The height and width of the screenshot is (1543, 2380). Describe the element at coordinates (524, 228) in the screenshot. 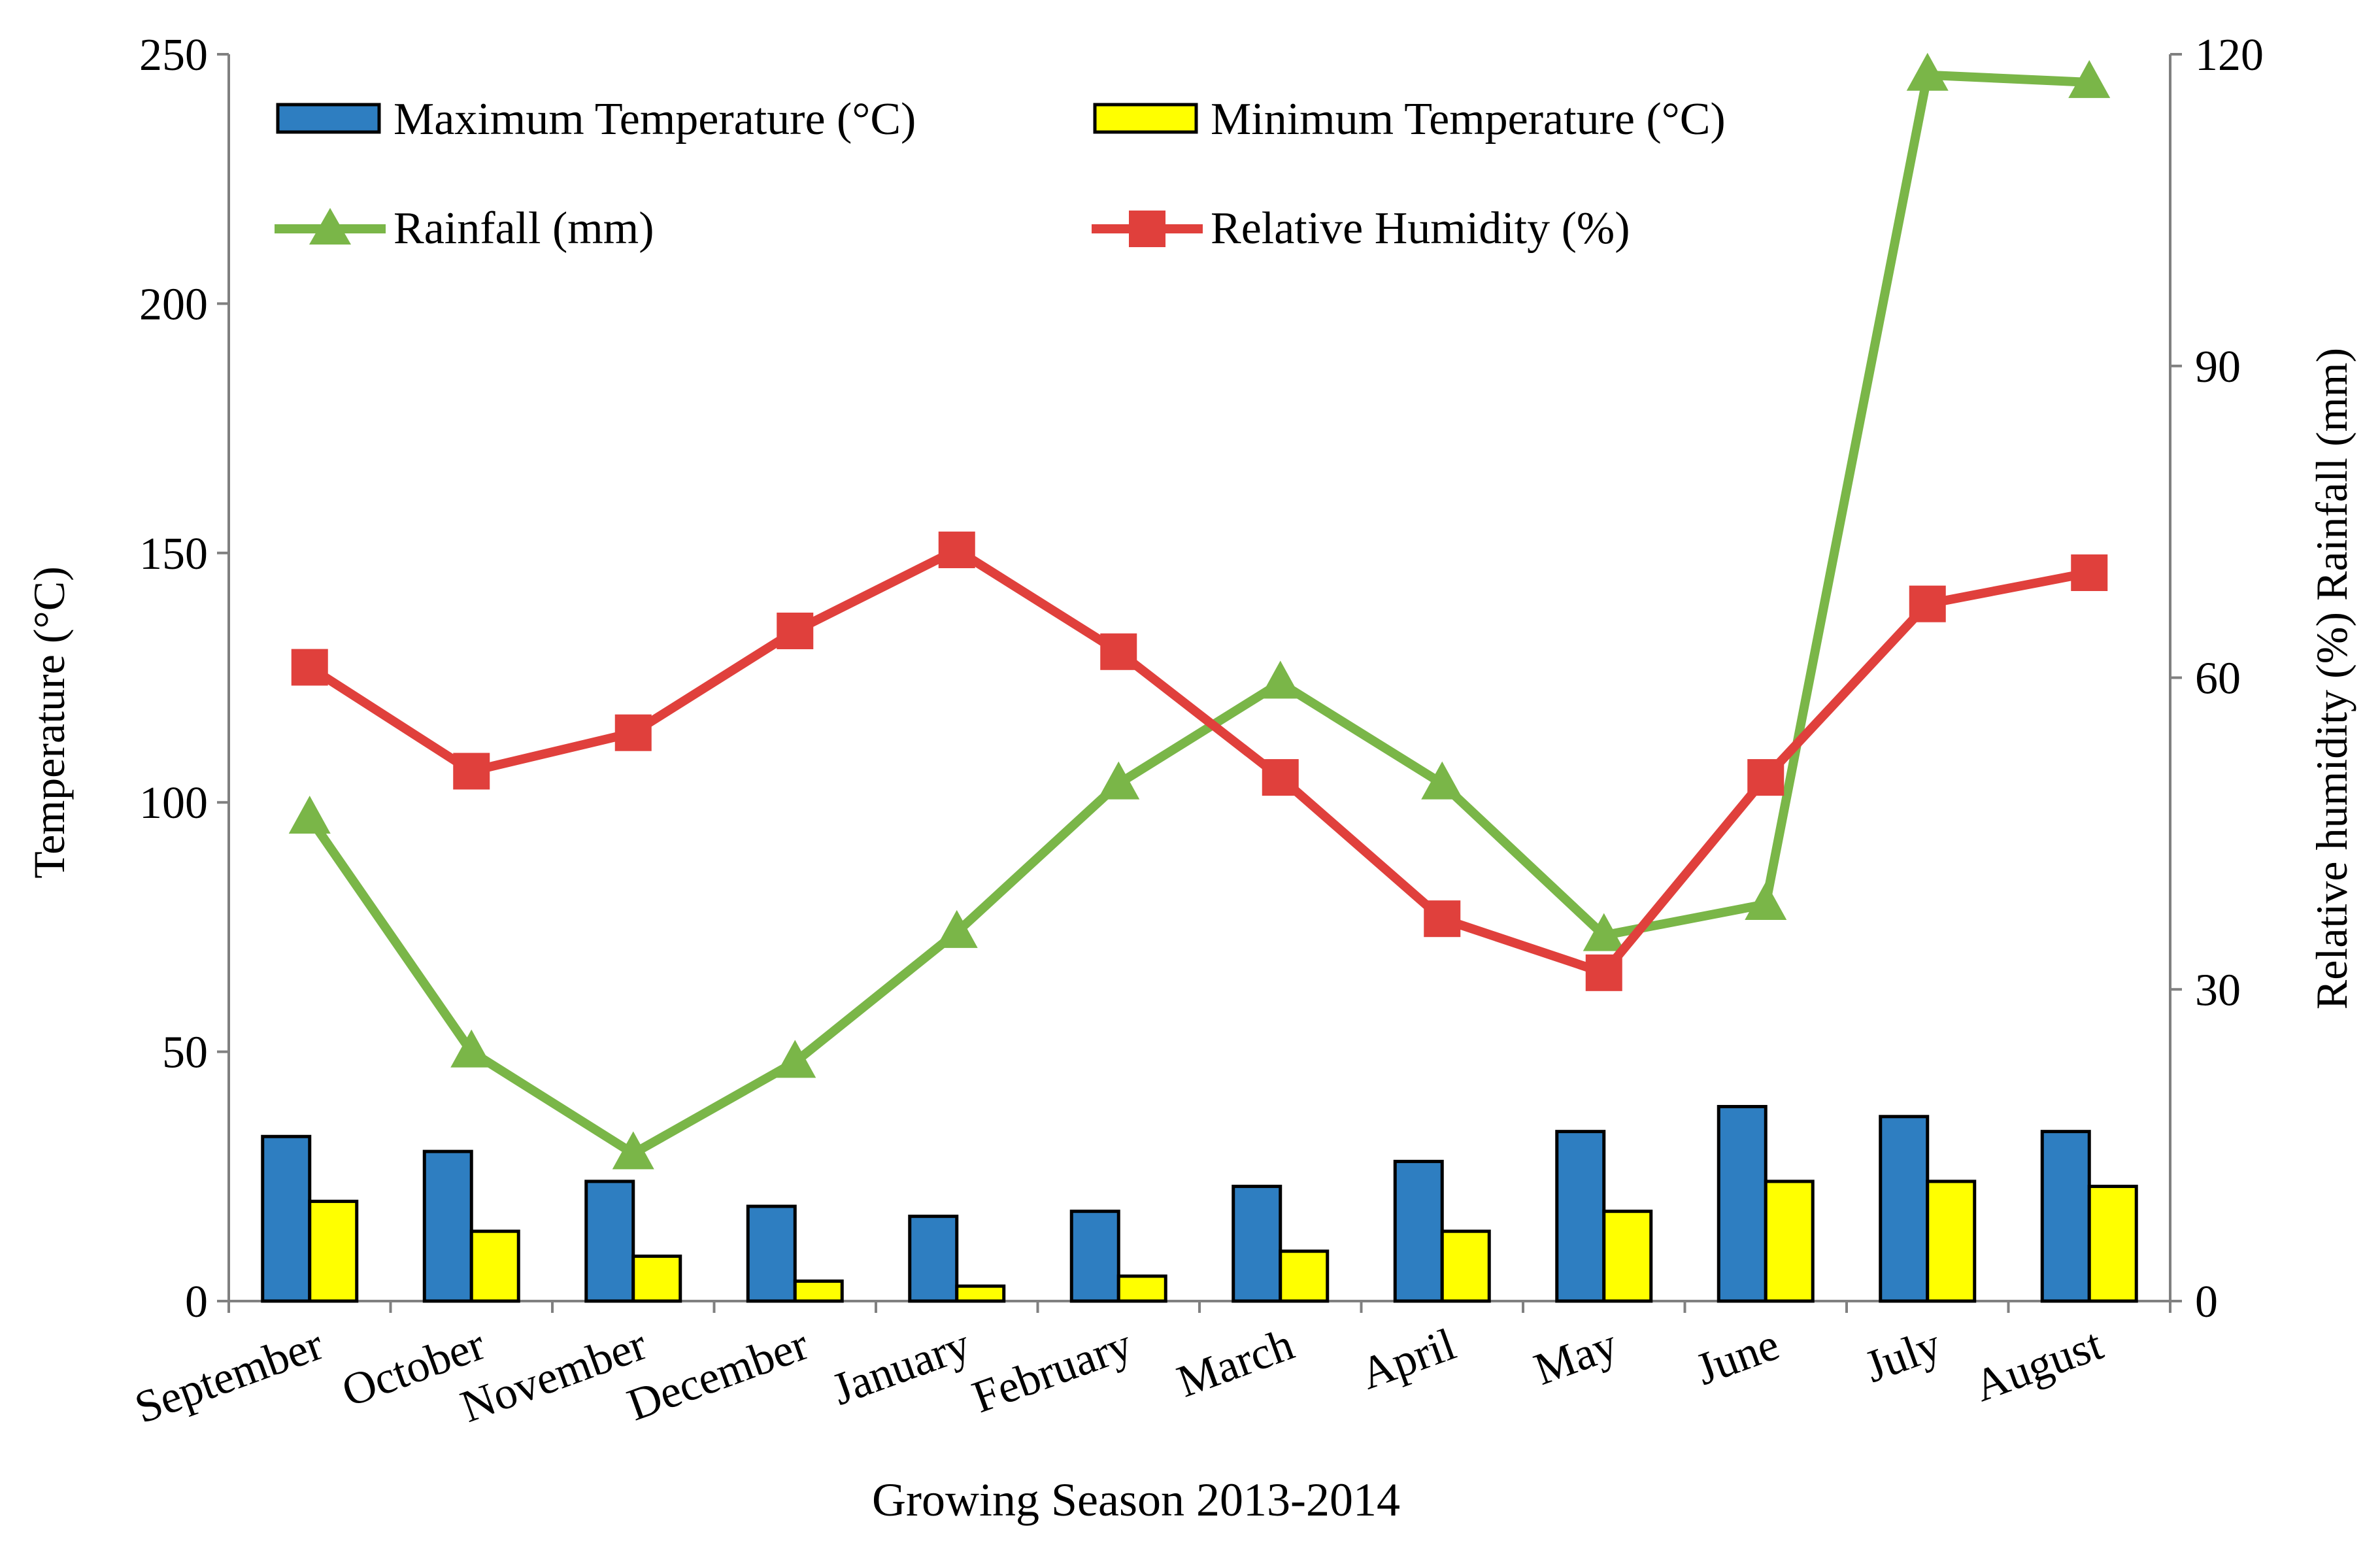

I see `legend-label-rainfall: Rainfall (mm)` at that location.